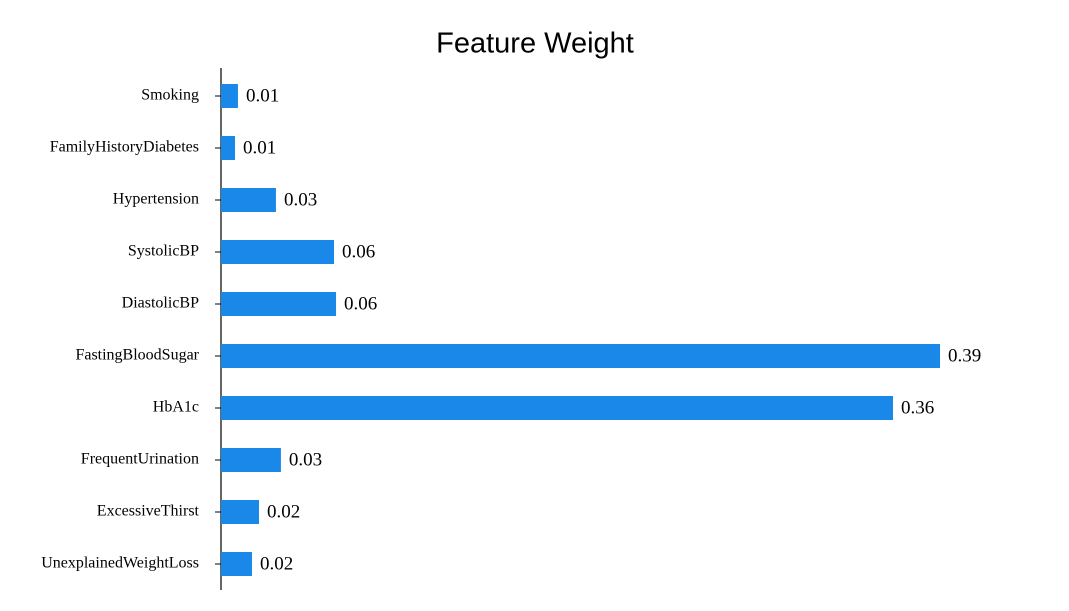 The image size is (1069, 611). Describe the element at coordinates (137, 355) in the screenshot. I see `y-tick-label: FastingBloodSugar` at that location.